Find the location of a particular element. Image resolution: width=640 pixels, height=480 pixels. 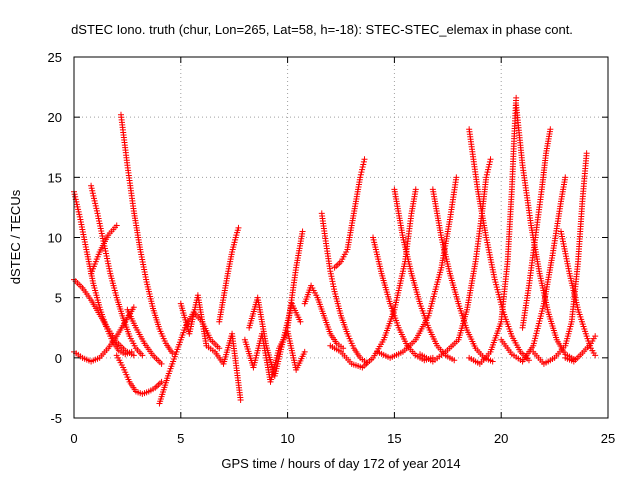

x-tick-label: 5 is located at coordinates (180, 438).